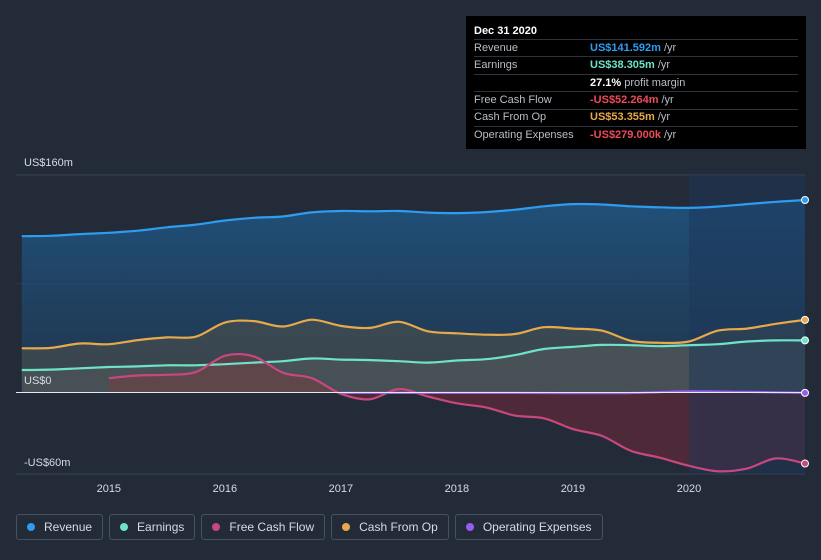 Image resolution: width=821 pixels, height=560 pixels. Describe the element at coordinates (805, 332) in the screenshot. I see `chart-end-dots` at that location.